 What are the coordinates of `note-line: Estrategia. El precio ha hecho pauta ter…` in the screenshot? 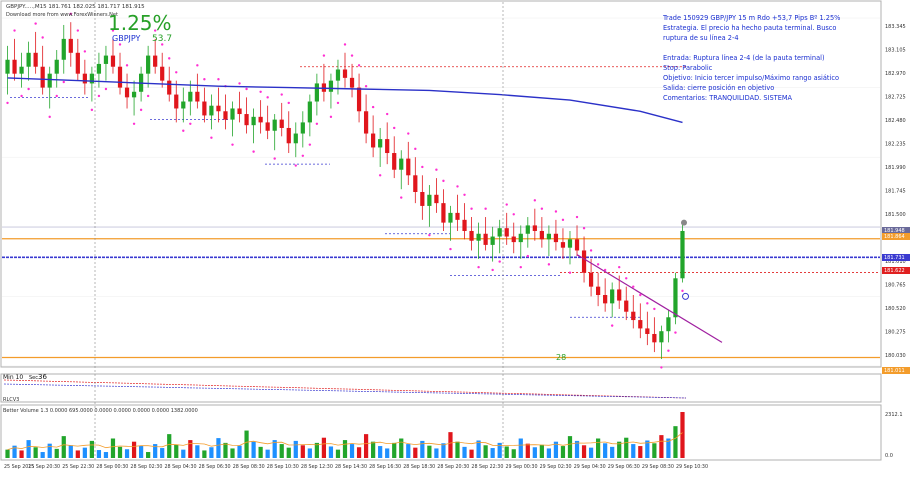 It's located at (749, 28).